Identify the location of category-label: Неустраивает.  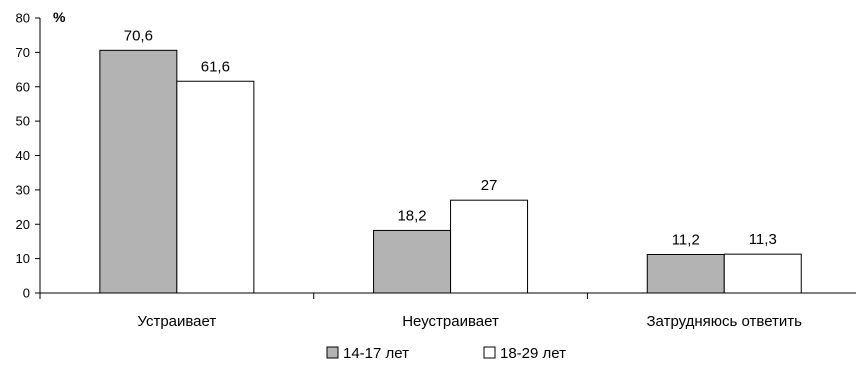
(450, 321).